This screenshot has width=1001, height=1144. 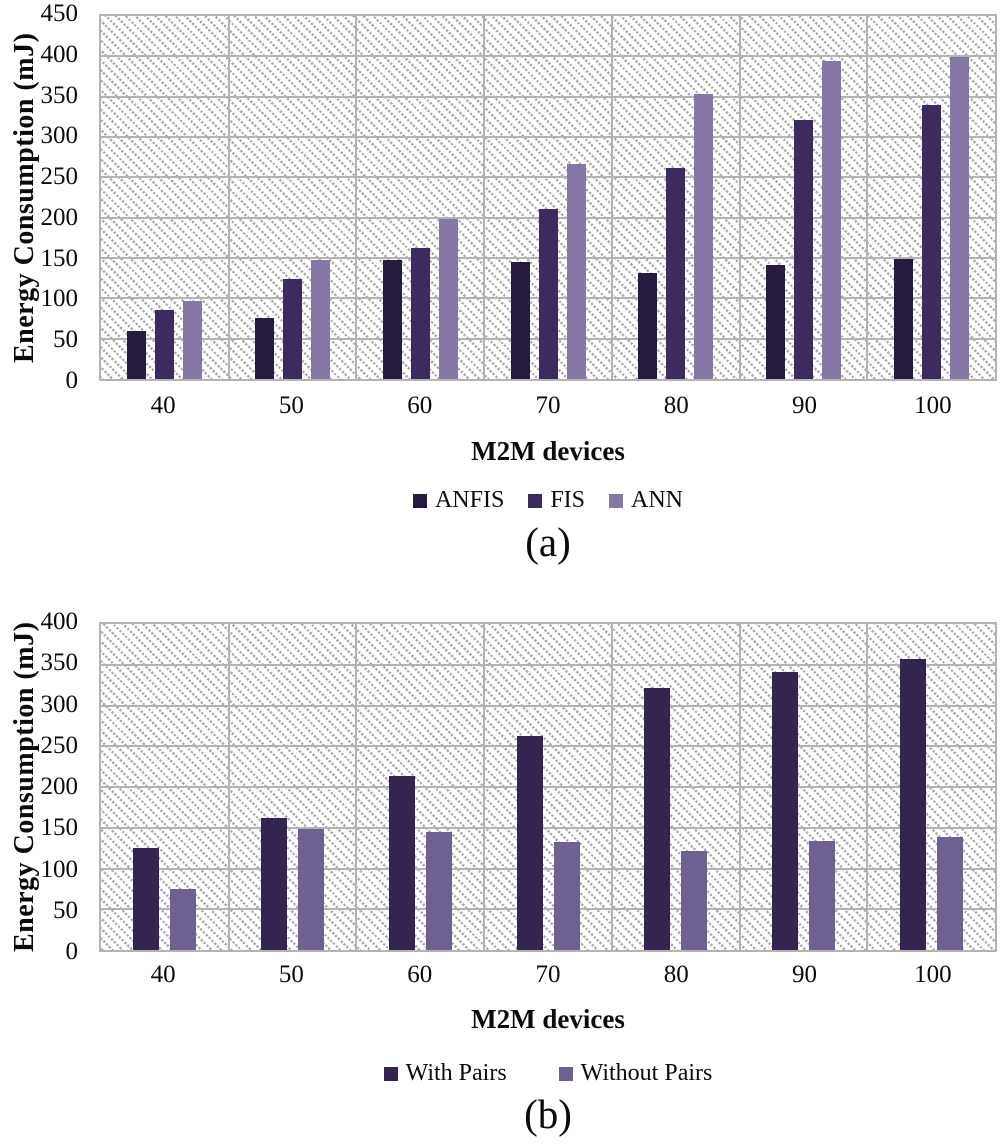 I want to click on legend-label: With Pairs, so click(x=456, y=1073).